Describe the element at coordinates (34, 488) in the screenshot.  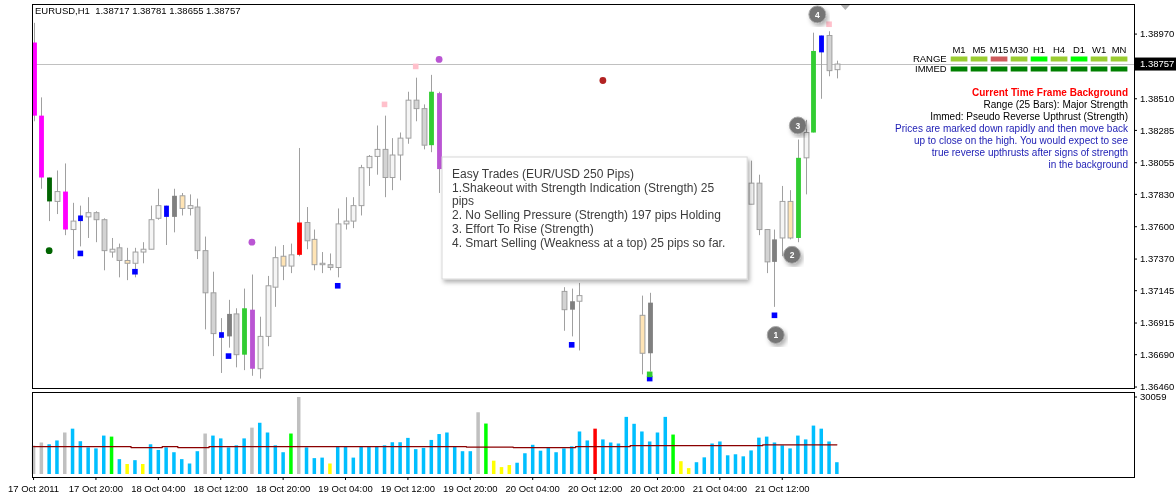
I see `x-tick-label: 17 Oct 2011` at that location.